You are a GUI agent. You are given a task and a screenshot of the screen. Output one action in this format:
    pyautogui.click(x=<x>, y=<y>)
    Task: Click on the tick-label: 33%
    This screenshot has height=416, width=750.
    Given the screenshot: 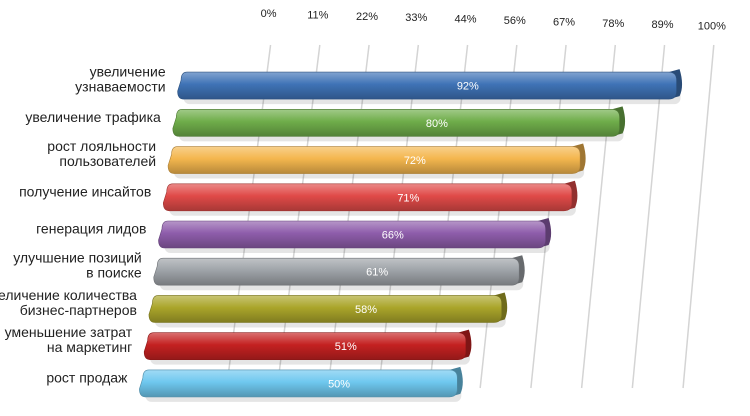 What is the action you would take?
    pyautogui.click(x=416, y=18)
    